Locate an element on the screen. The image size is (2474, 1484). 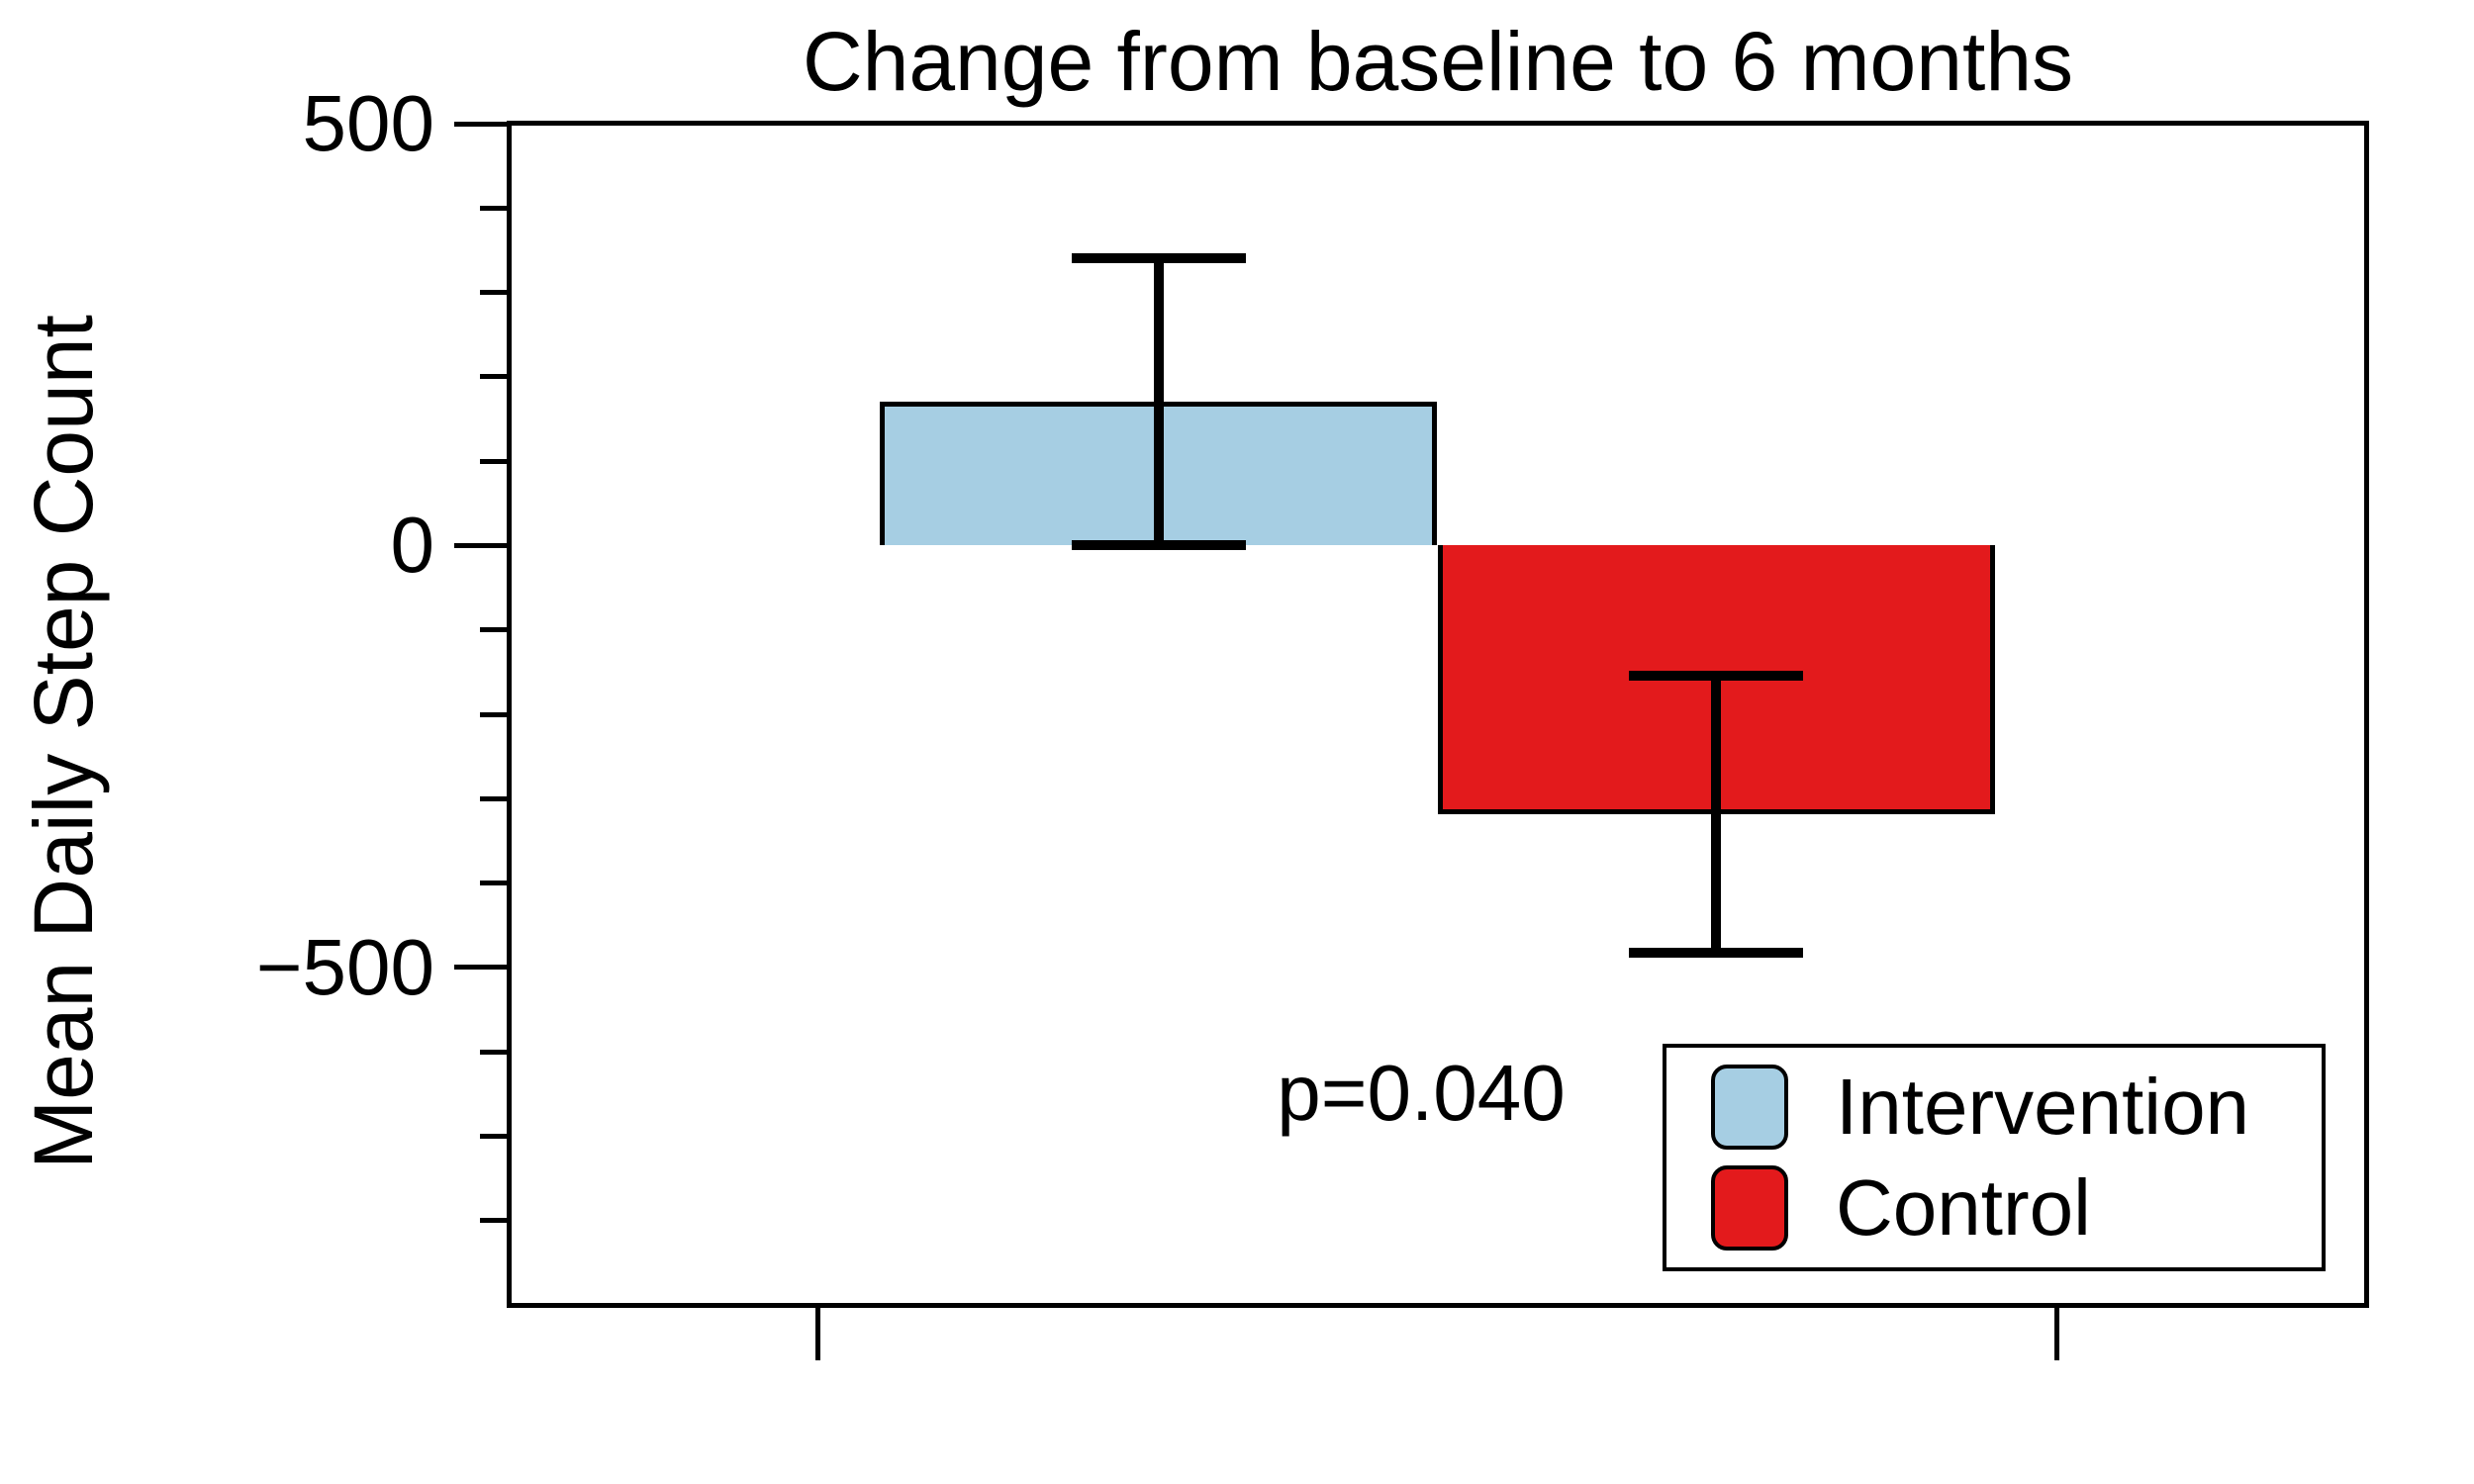
error-bar-cap-top-intervention is located at coordinates (1158, 257).